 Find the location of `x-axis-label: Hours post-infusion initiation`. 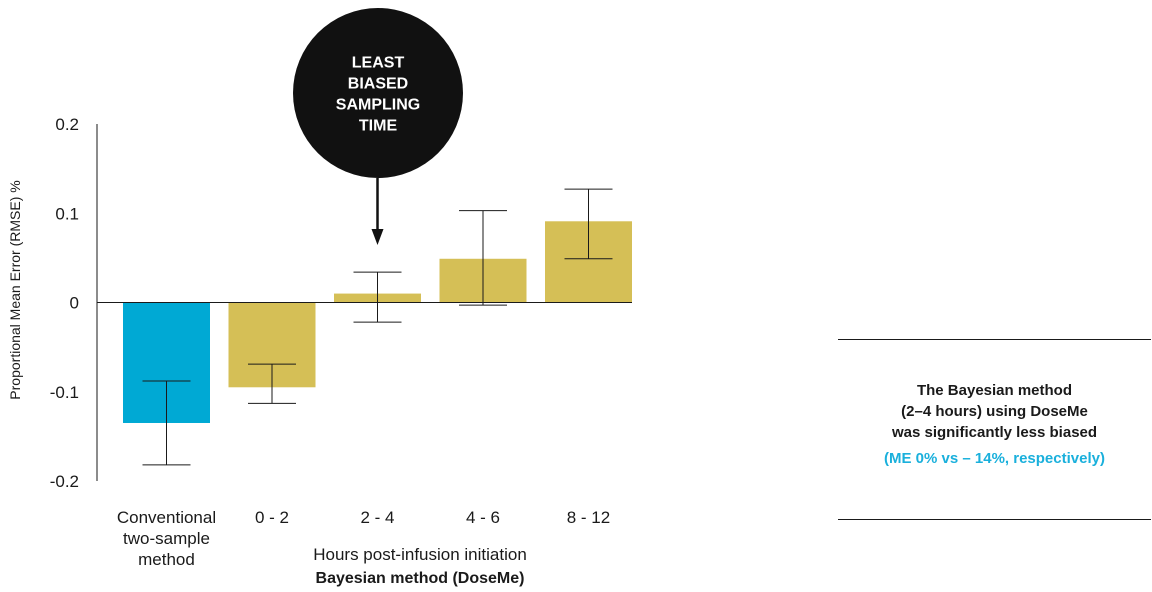

x-axis-label: Hours post-infusion initiation is located at coordinates (420, 554).